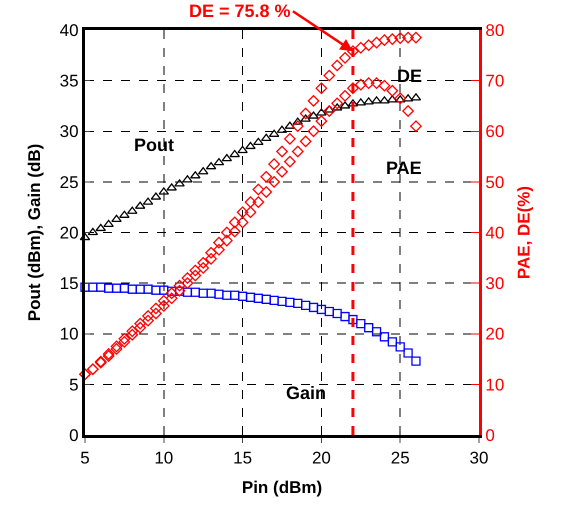 The image size is (574, 506). Describe the element at coordinates (494, 334) in the screenshot. I see `y2-tick-label: 20` at that location.